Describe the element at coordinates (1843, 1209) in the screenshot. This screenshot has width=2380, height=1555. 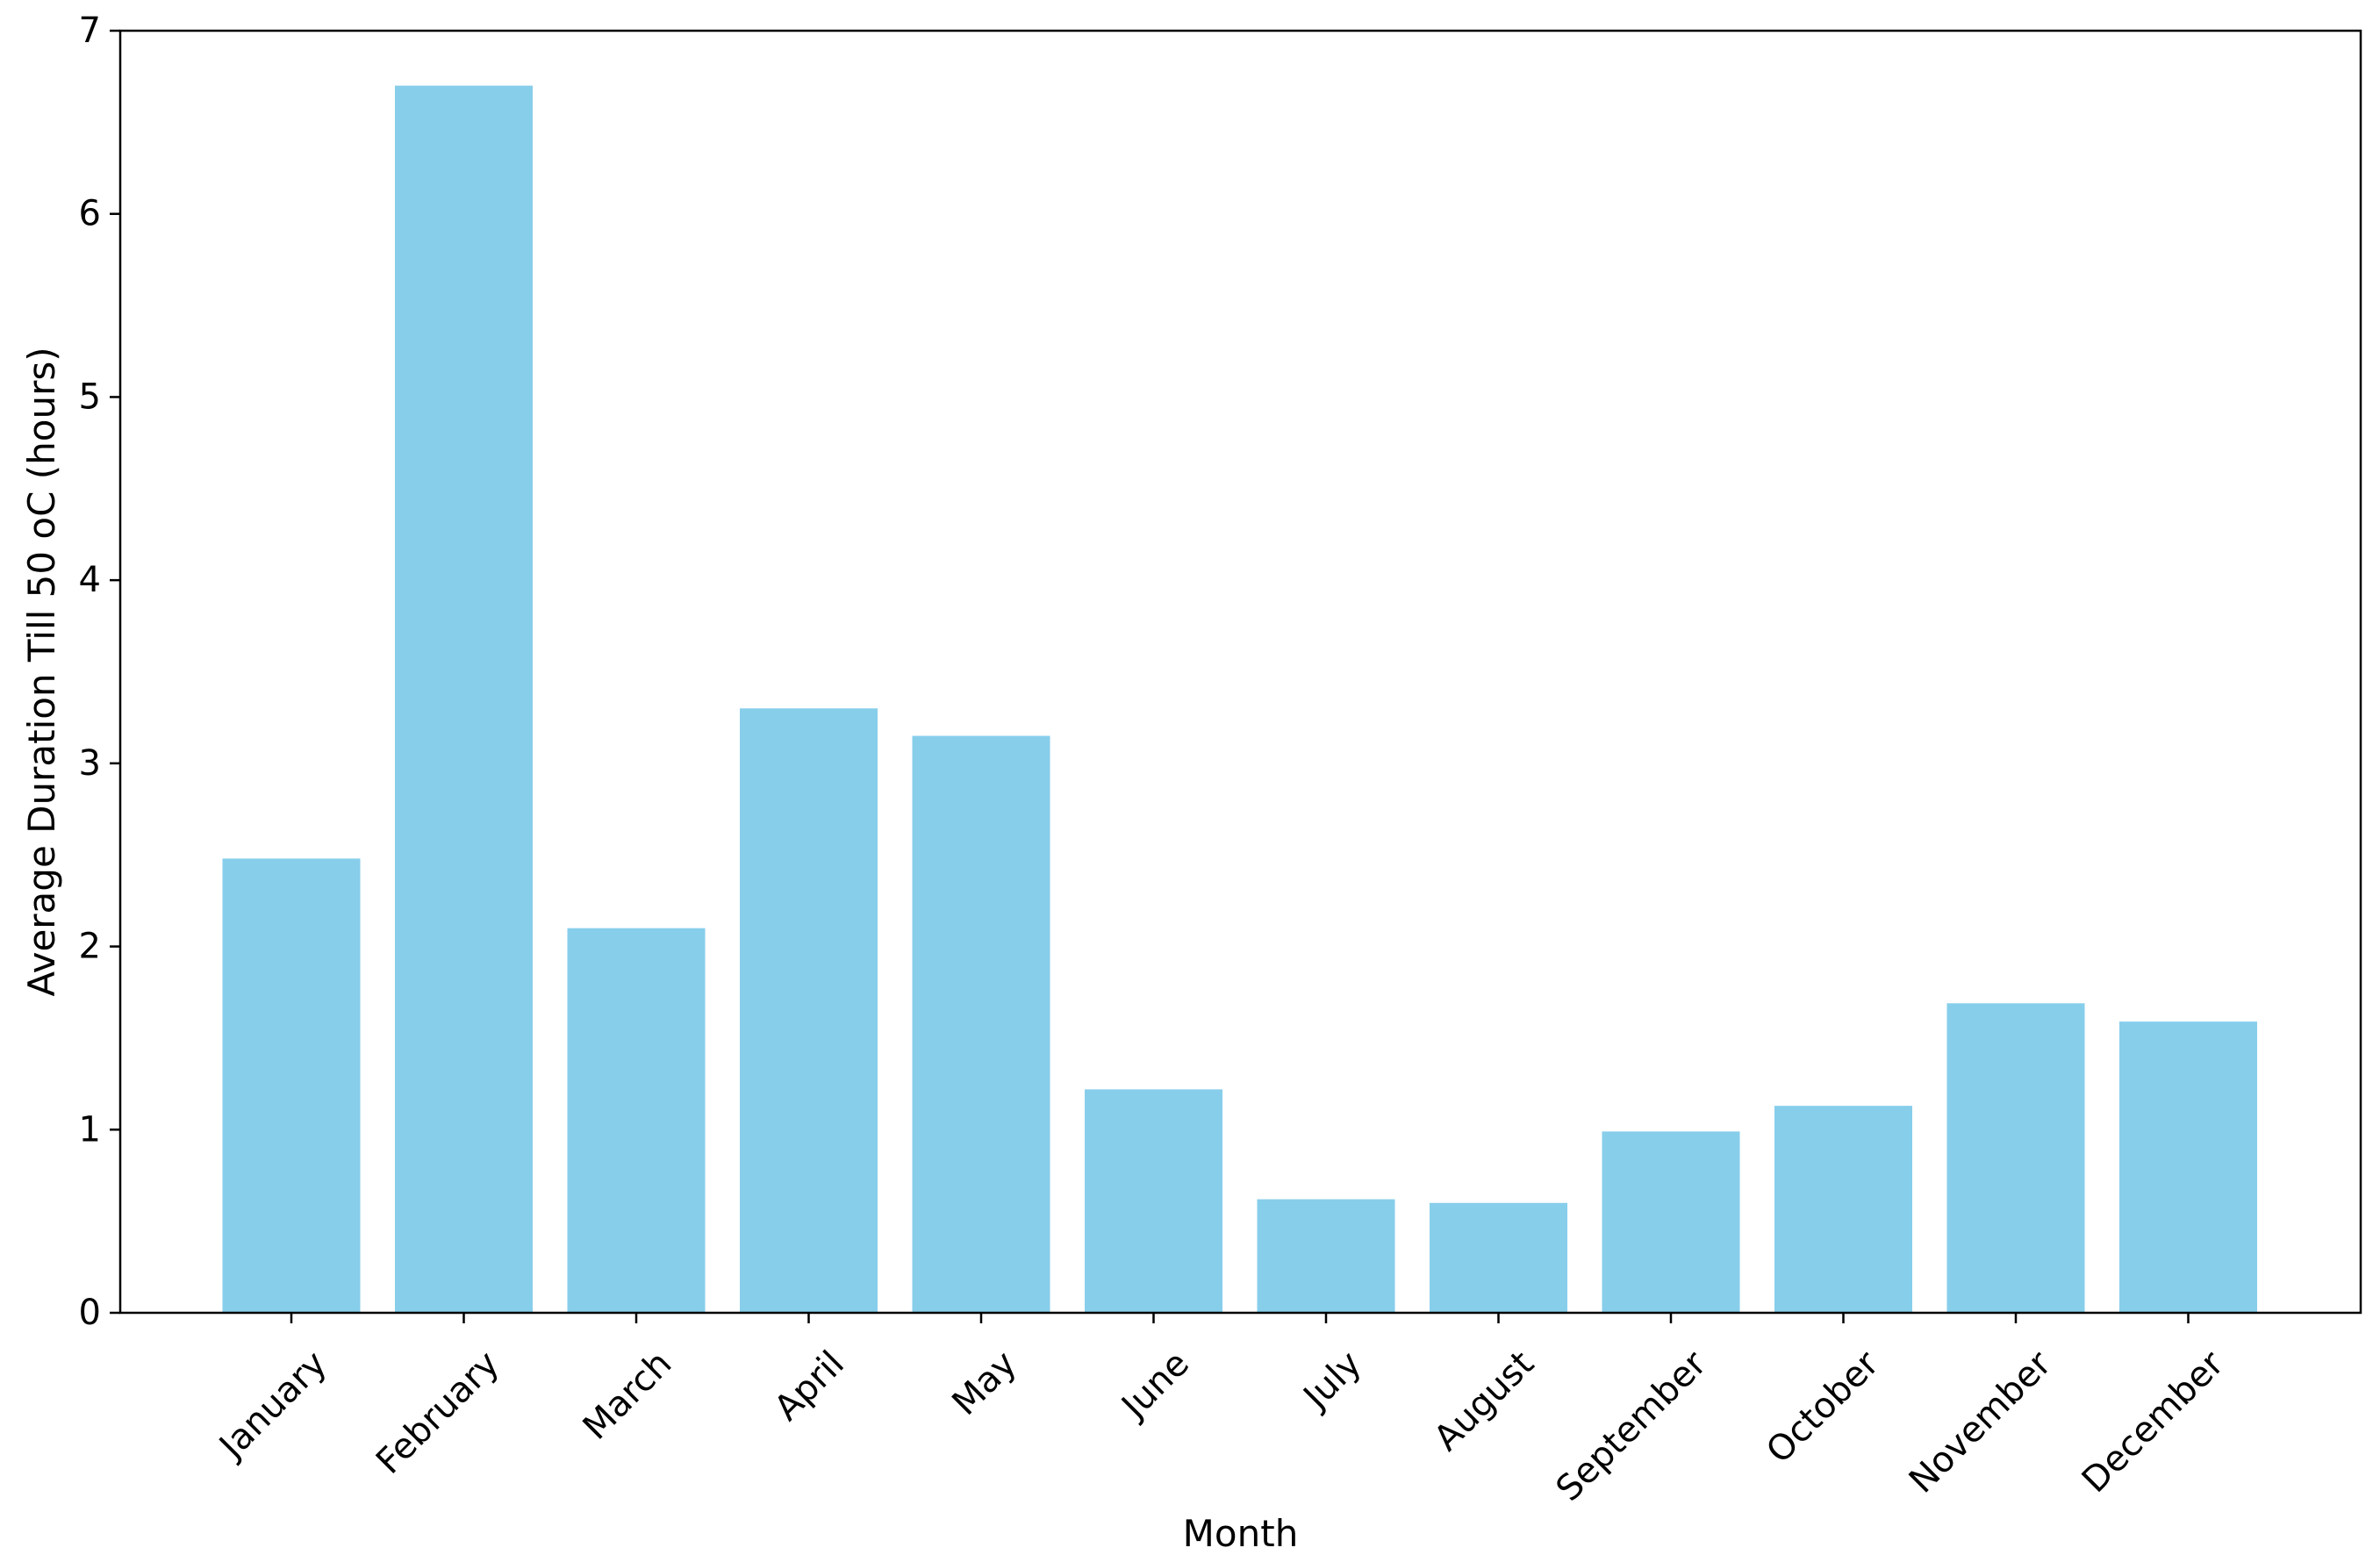
I see `bar-october` at that location.